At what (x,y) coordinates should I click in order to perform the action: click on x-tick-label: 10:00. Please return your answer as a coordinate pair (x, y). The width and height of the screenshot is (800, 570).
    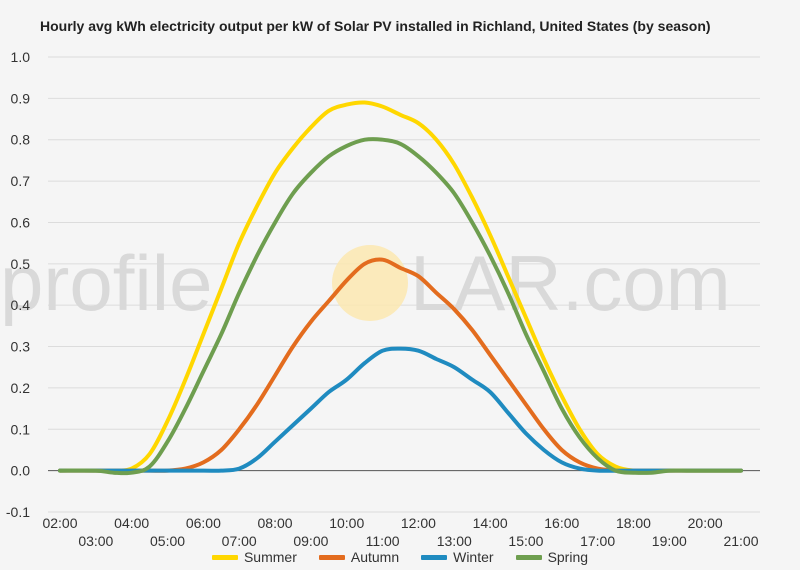
    Looking at the image, I should click on (346, 523).